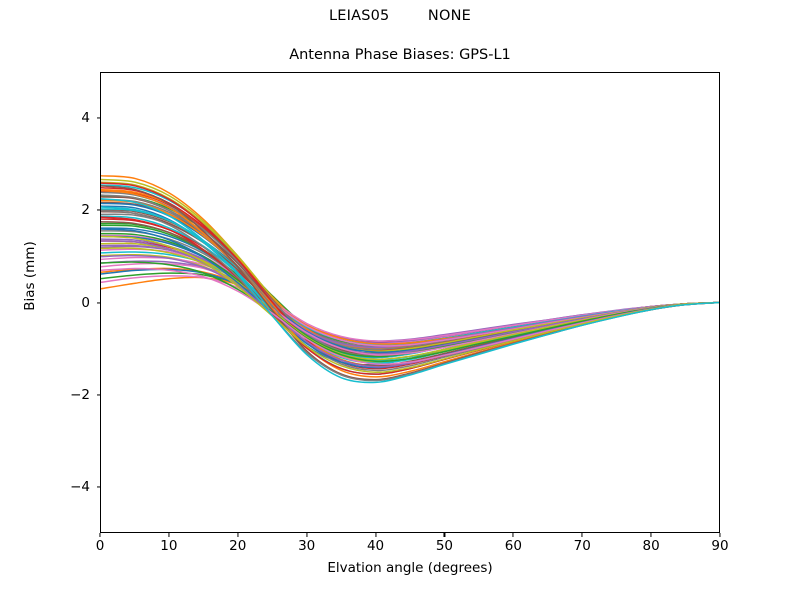 This screenshot has height=600, width=800. I want to click on y-tick-label: −4, so click(80, 486).